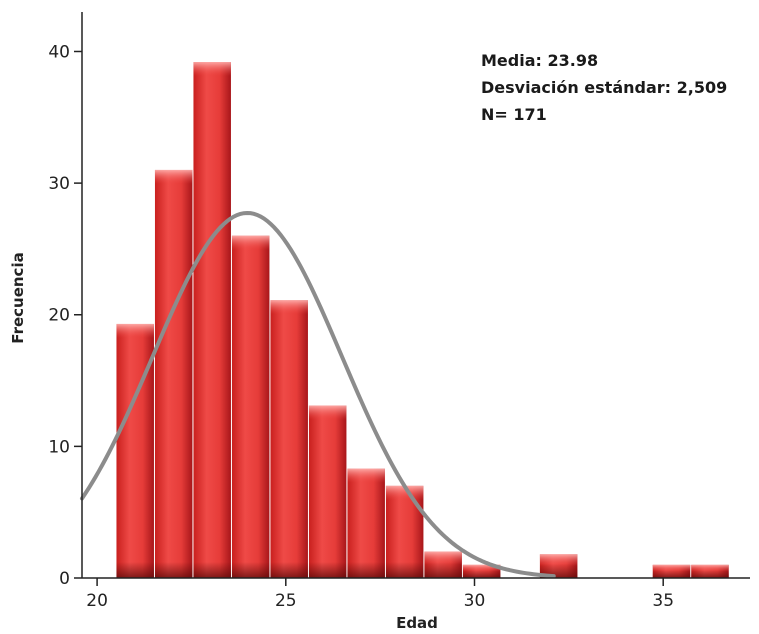 The image size is (759, 634). I want to click on y-tick-label: 0, so click(64, 579).